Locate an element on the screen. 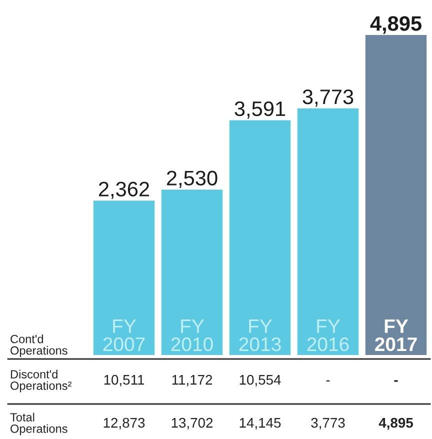  text: 10,554 is located at coordinates (260, 380).